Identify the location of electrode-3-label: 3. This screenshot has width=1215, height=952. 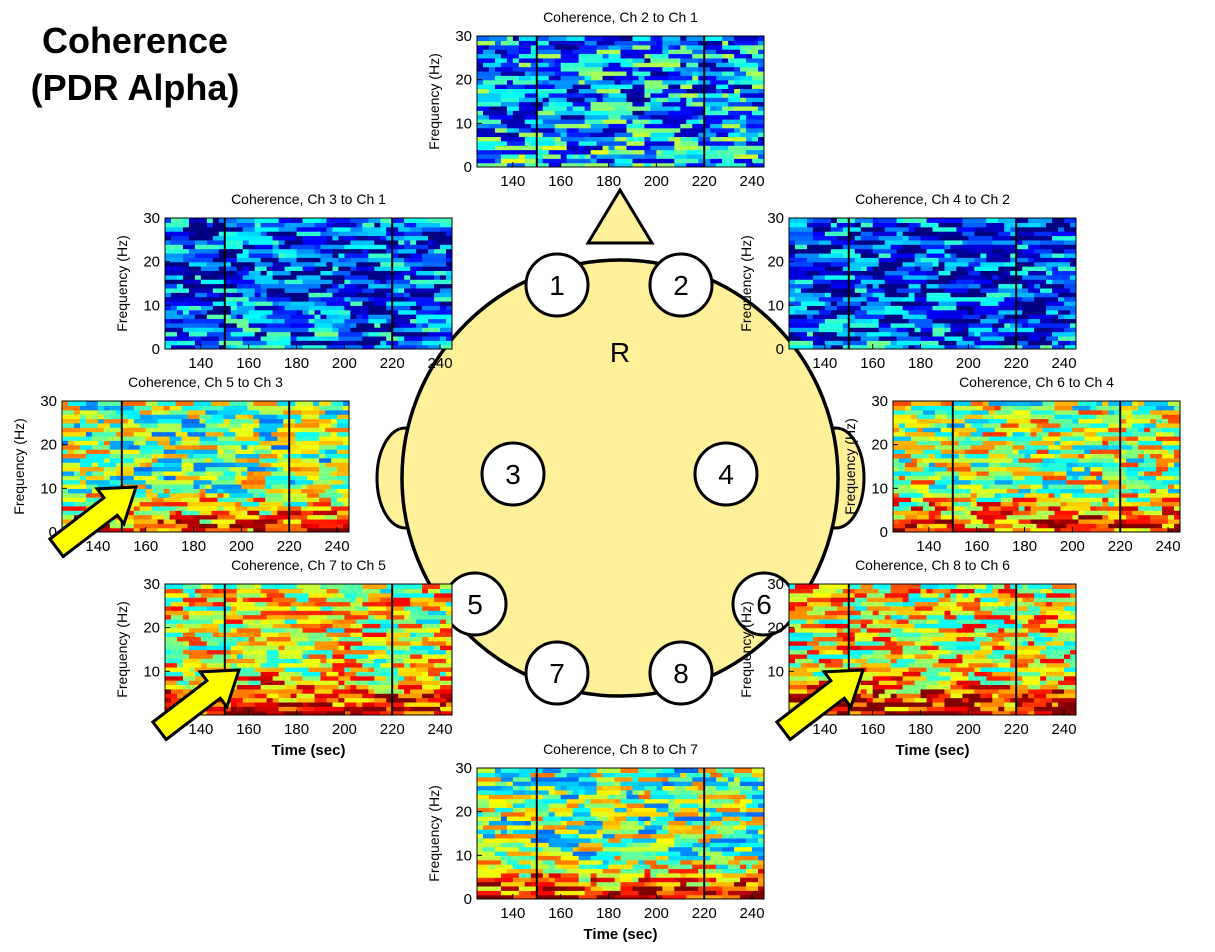
(513, 474).